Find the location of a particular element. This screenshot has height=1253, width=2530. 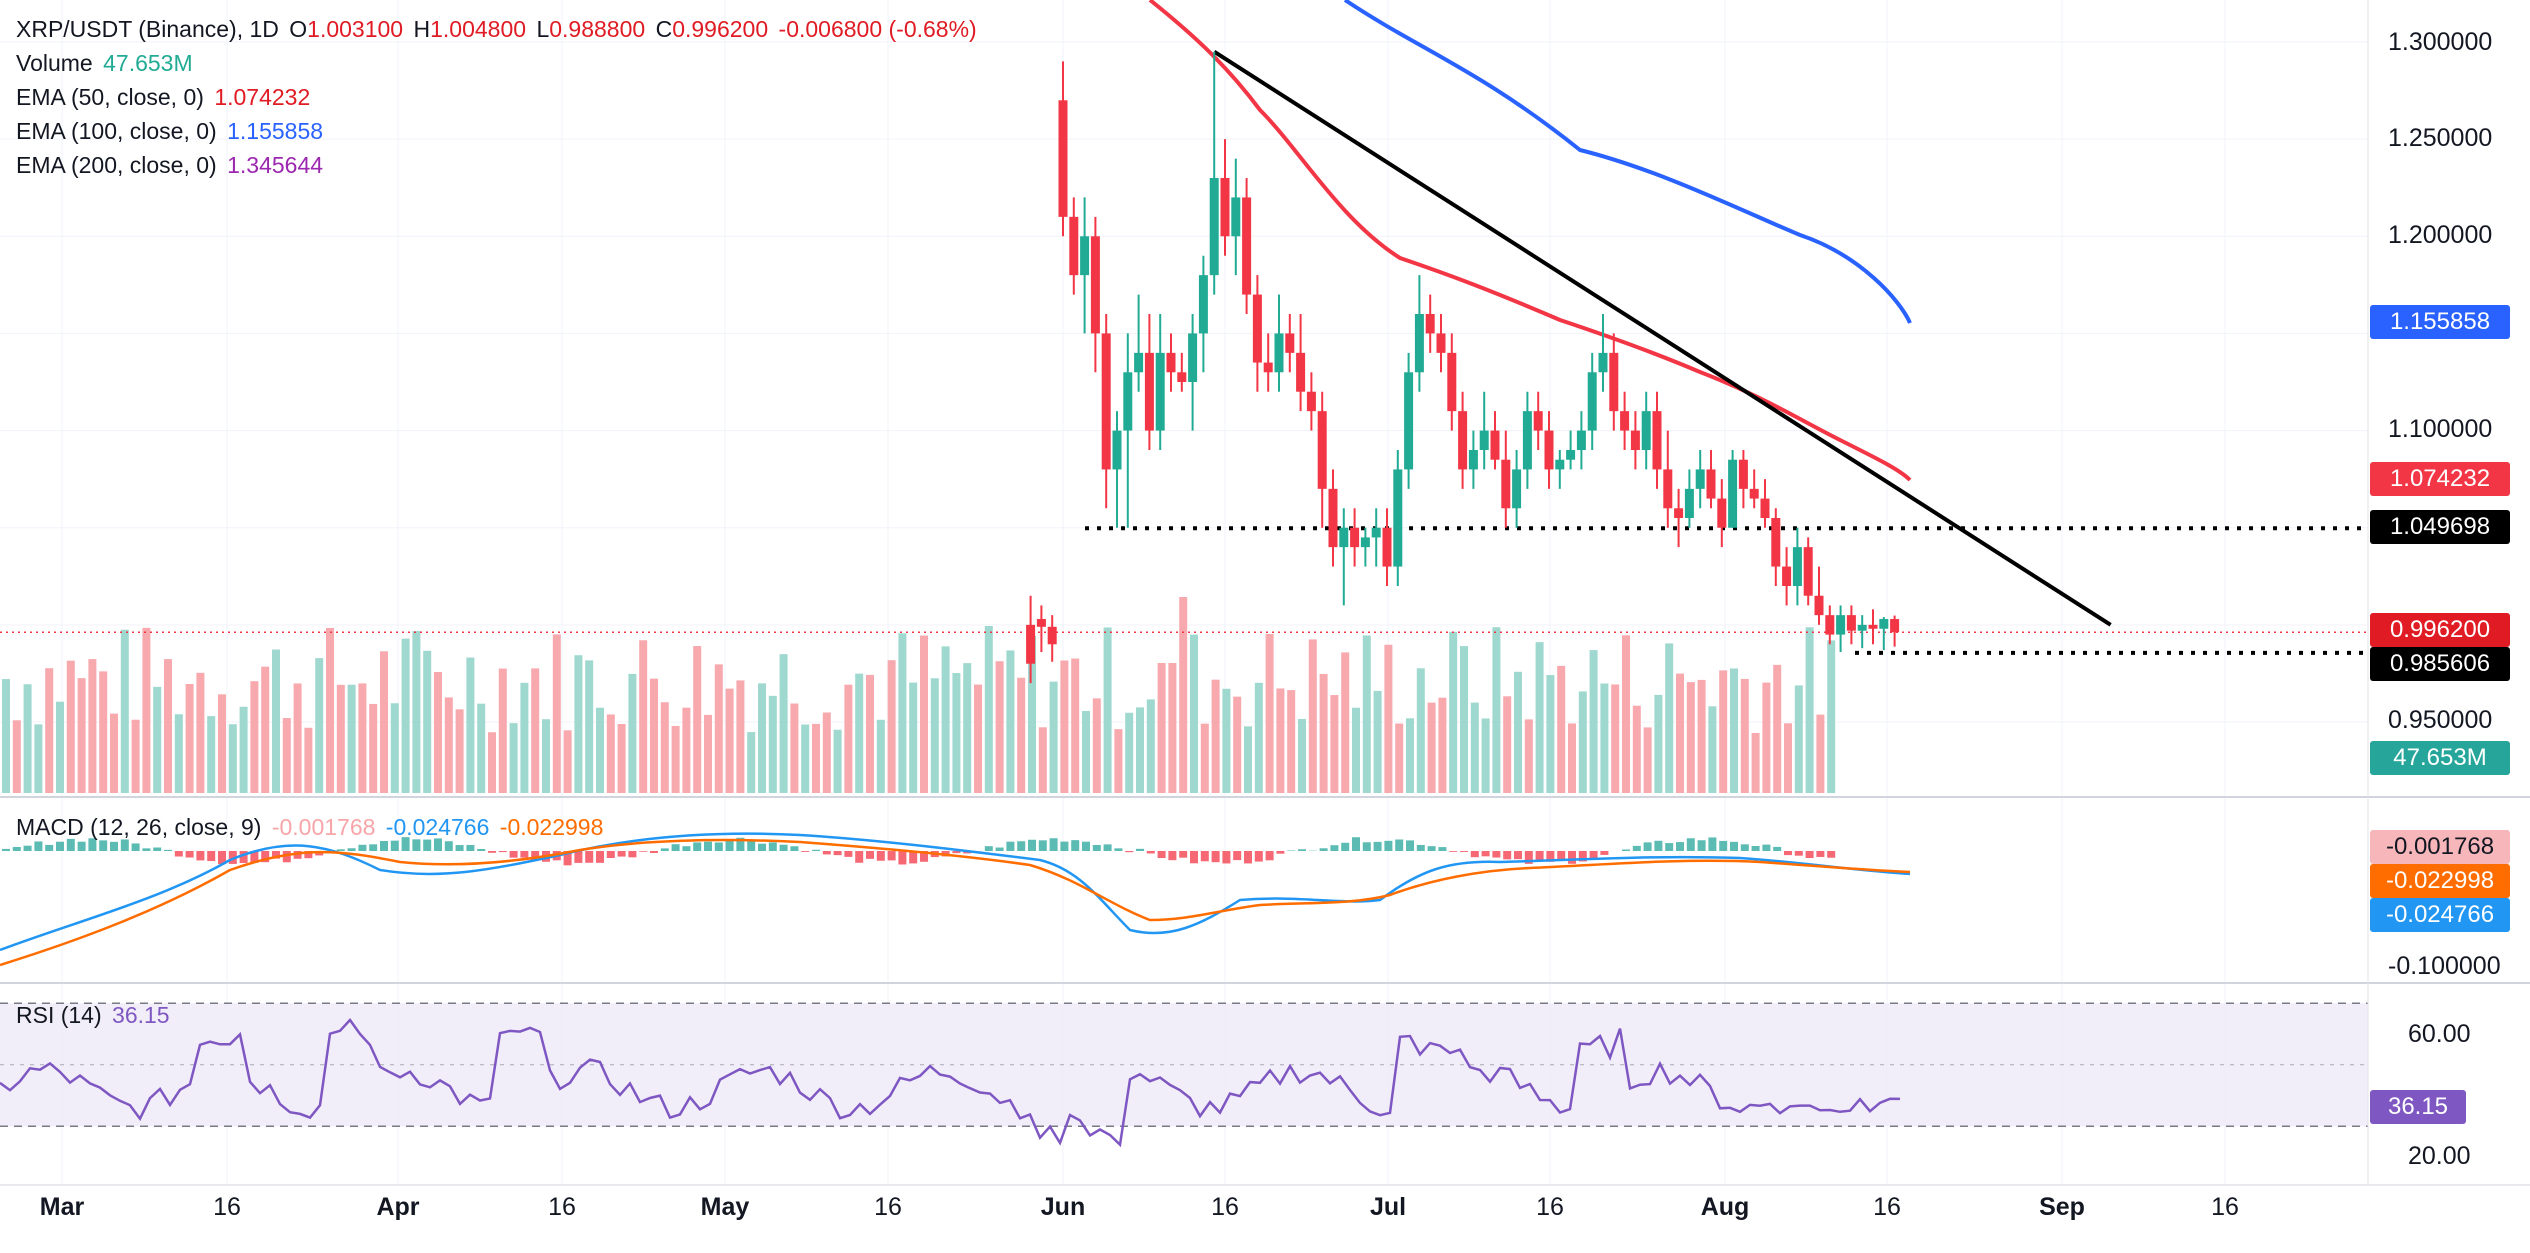

ema200-legend: EMA (200, close, 0) 1.345644 is located at coordinates (171, 165).